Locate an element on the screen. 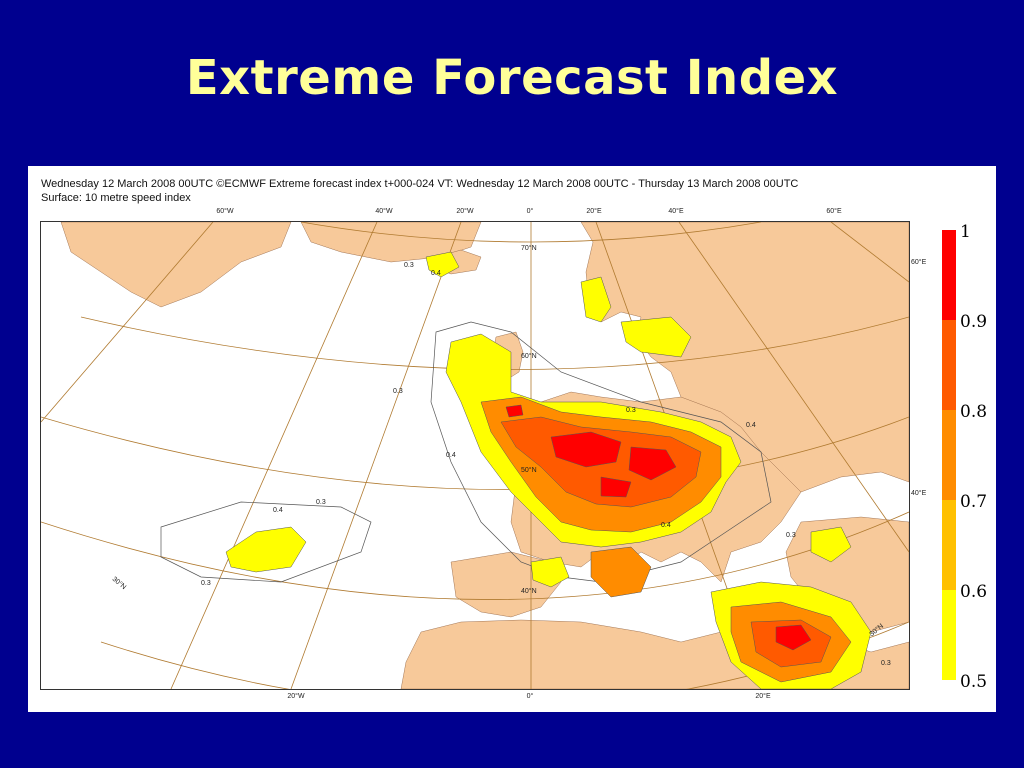 The height and width of the screenshot is (768, 1024). legend: 1 0.9 0.8 0.7 0.6 0.5 is located at coordinates (970, 457).